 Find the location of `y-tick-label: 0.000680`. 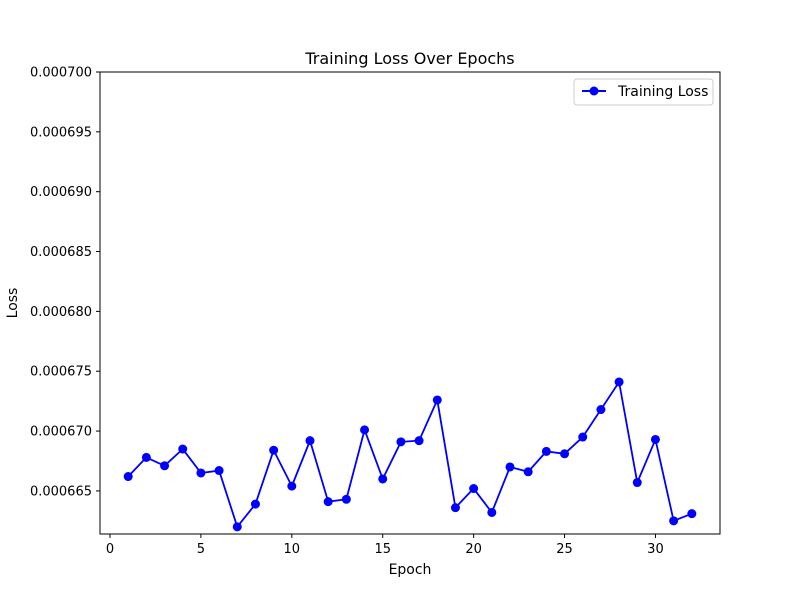

y-tick-label: 0.000680 is located at coordinates (61, 312).